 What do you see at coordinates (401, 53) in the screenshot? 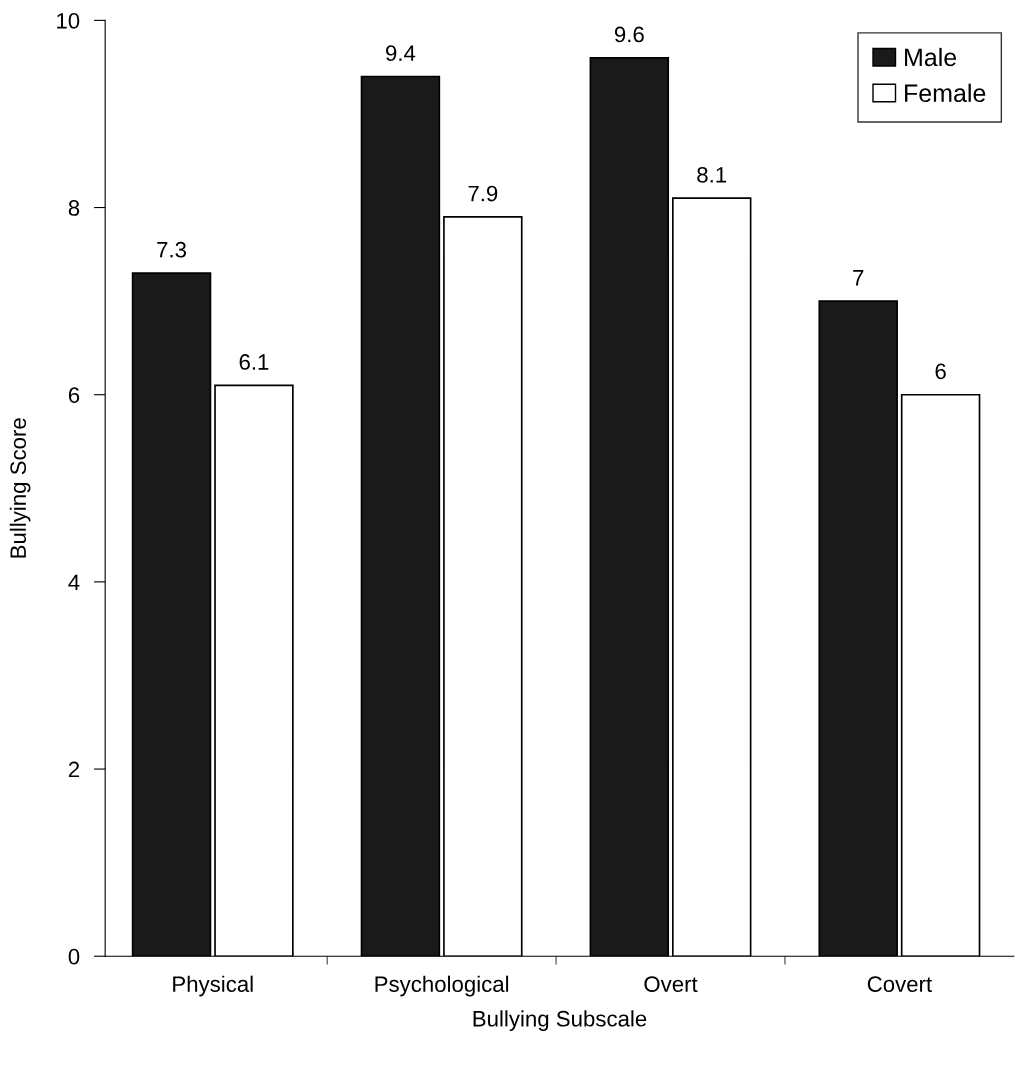
I see `data-label: 9.4` at bounding box center [401, 53].